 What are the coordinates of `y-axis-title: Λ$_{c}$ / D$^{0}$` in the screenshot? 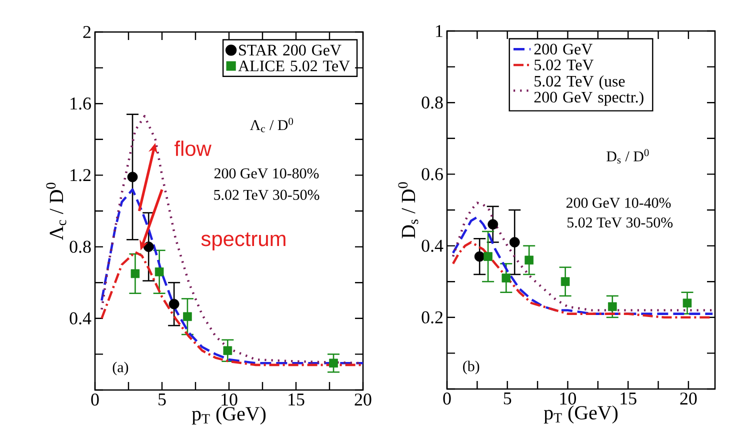 It's located at (56, 211).